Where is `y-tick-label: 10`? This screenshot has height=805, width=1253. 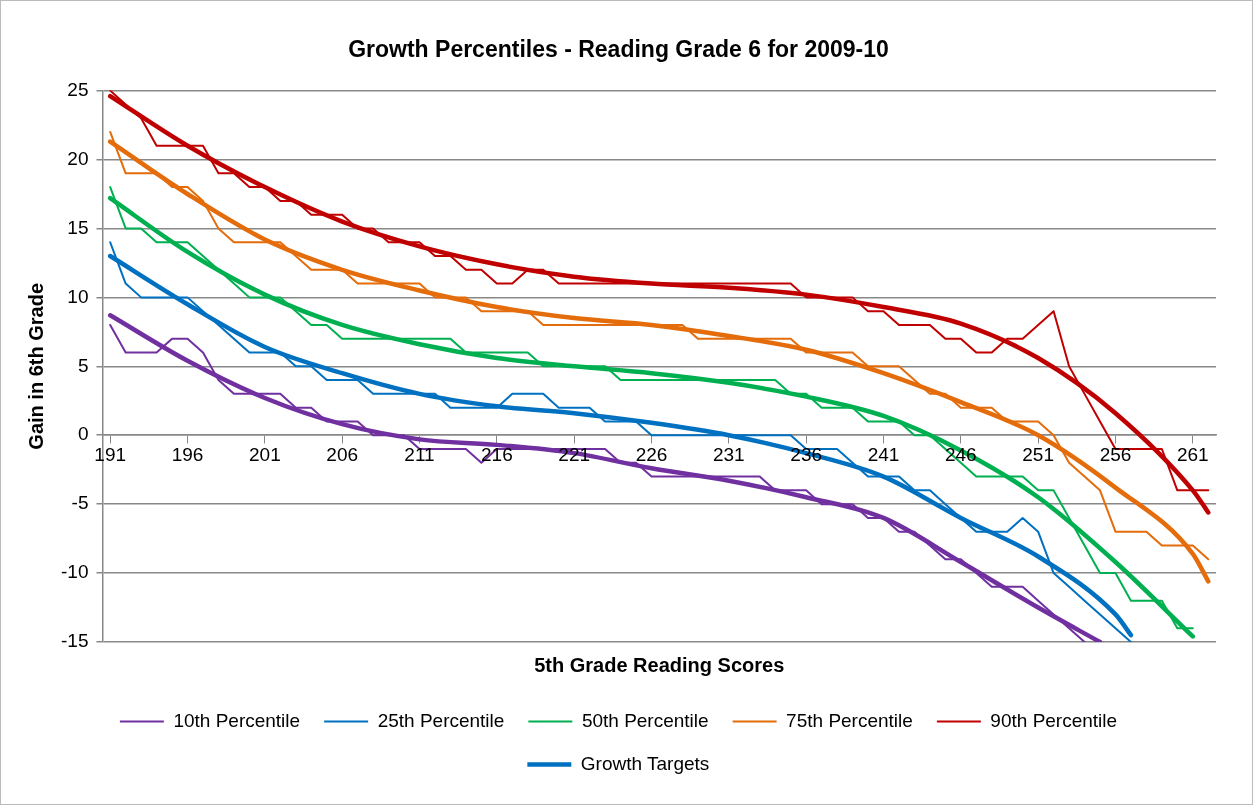
y-tick-label: 10 is located at coordinates (78, 296).